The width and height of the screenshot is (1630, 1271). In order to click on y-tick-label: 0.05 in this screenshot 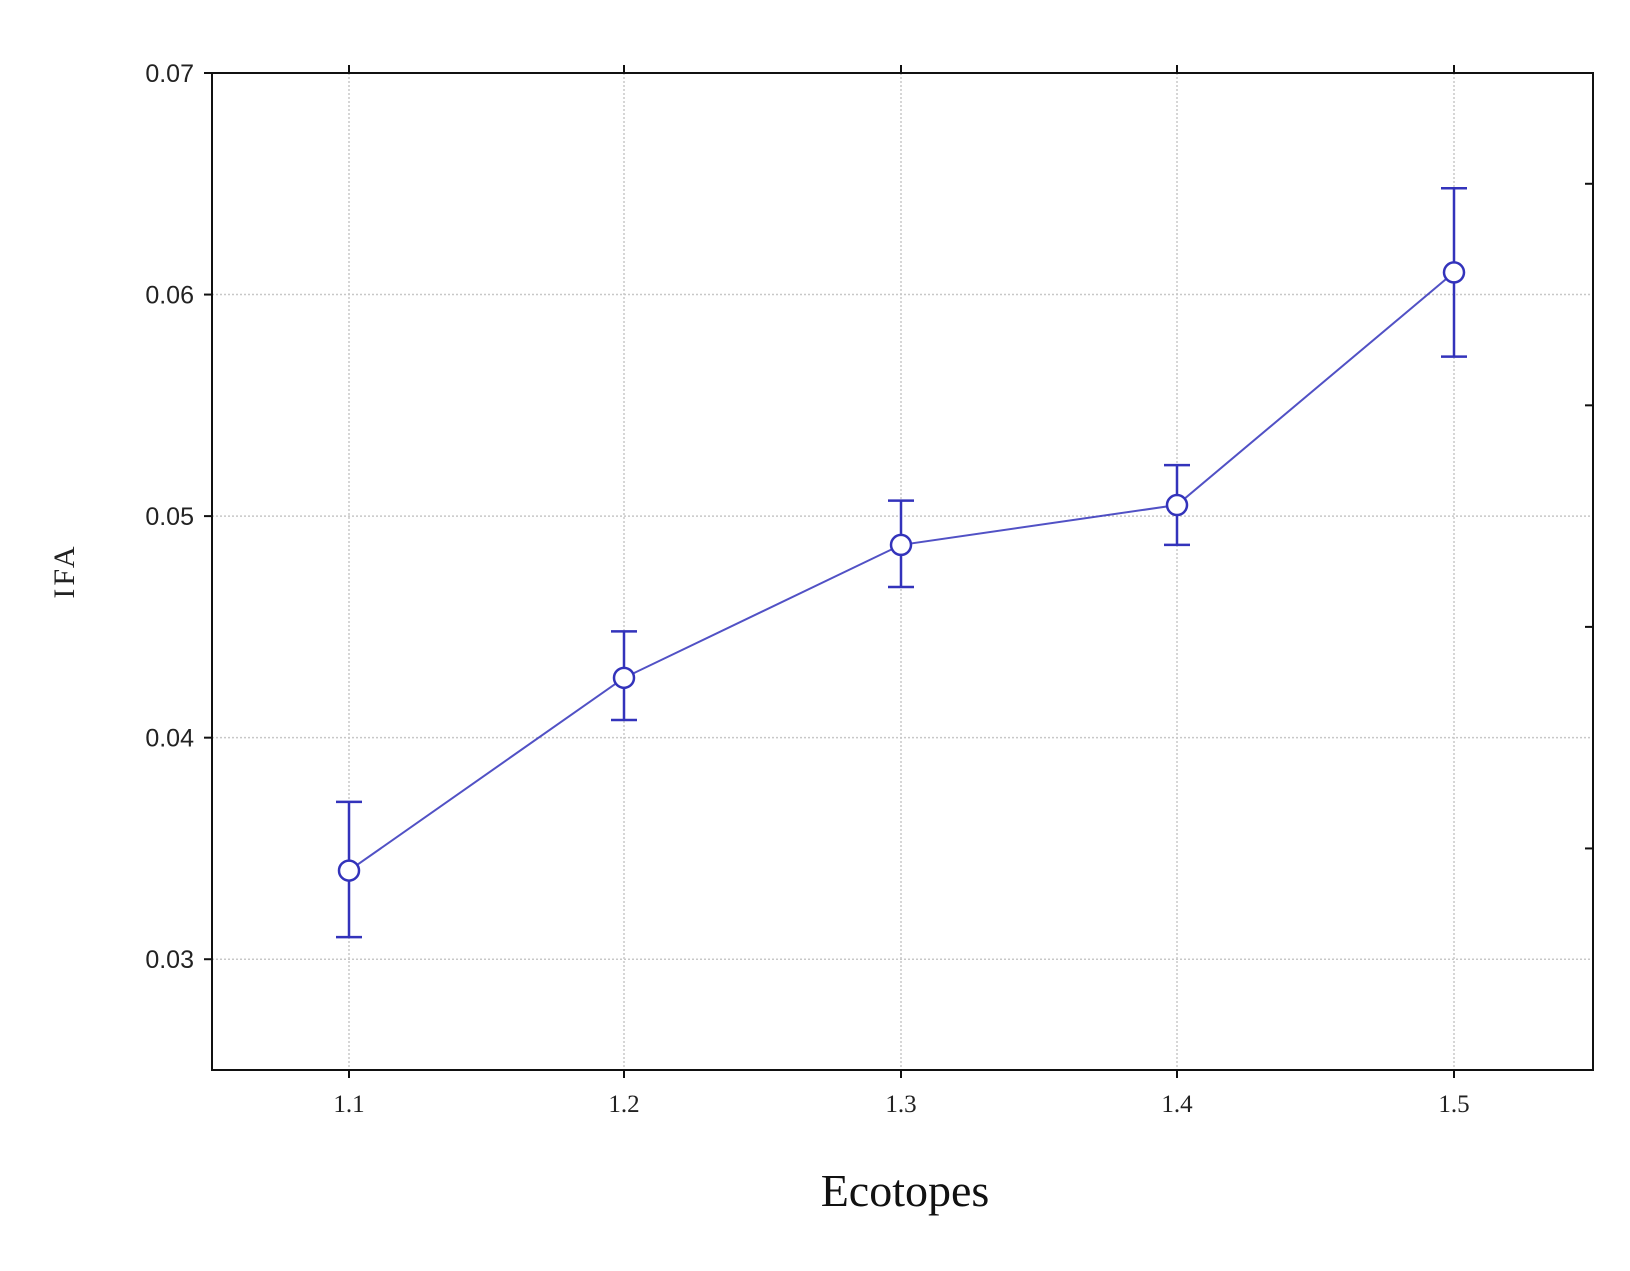, I will do `click(169, 517)`.